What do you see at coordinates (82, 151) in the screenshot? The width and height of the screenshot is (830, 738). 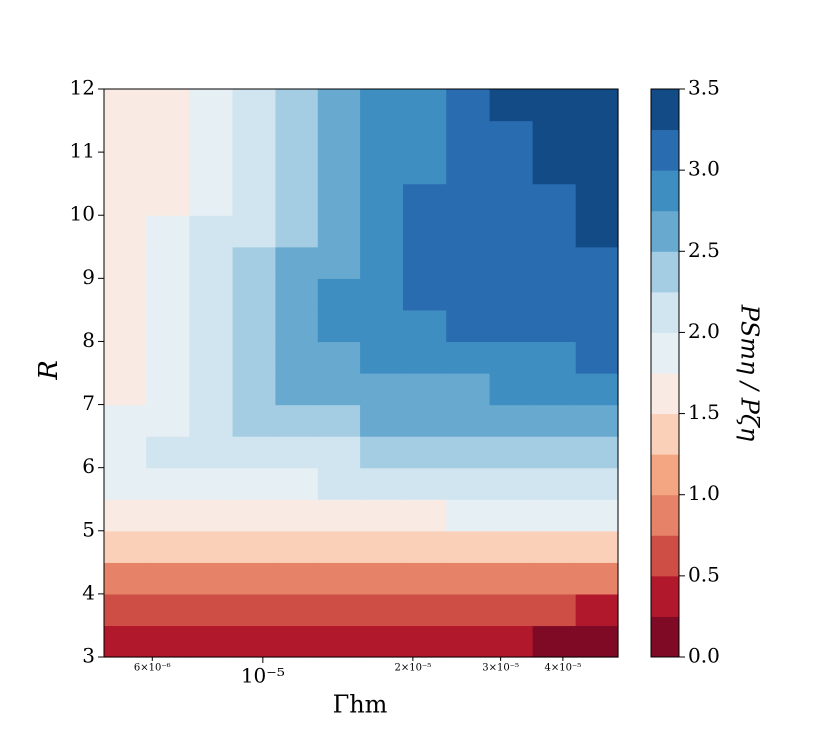 I see `y-tick-label: 11` at bounding box center [82, 151].